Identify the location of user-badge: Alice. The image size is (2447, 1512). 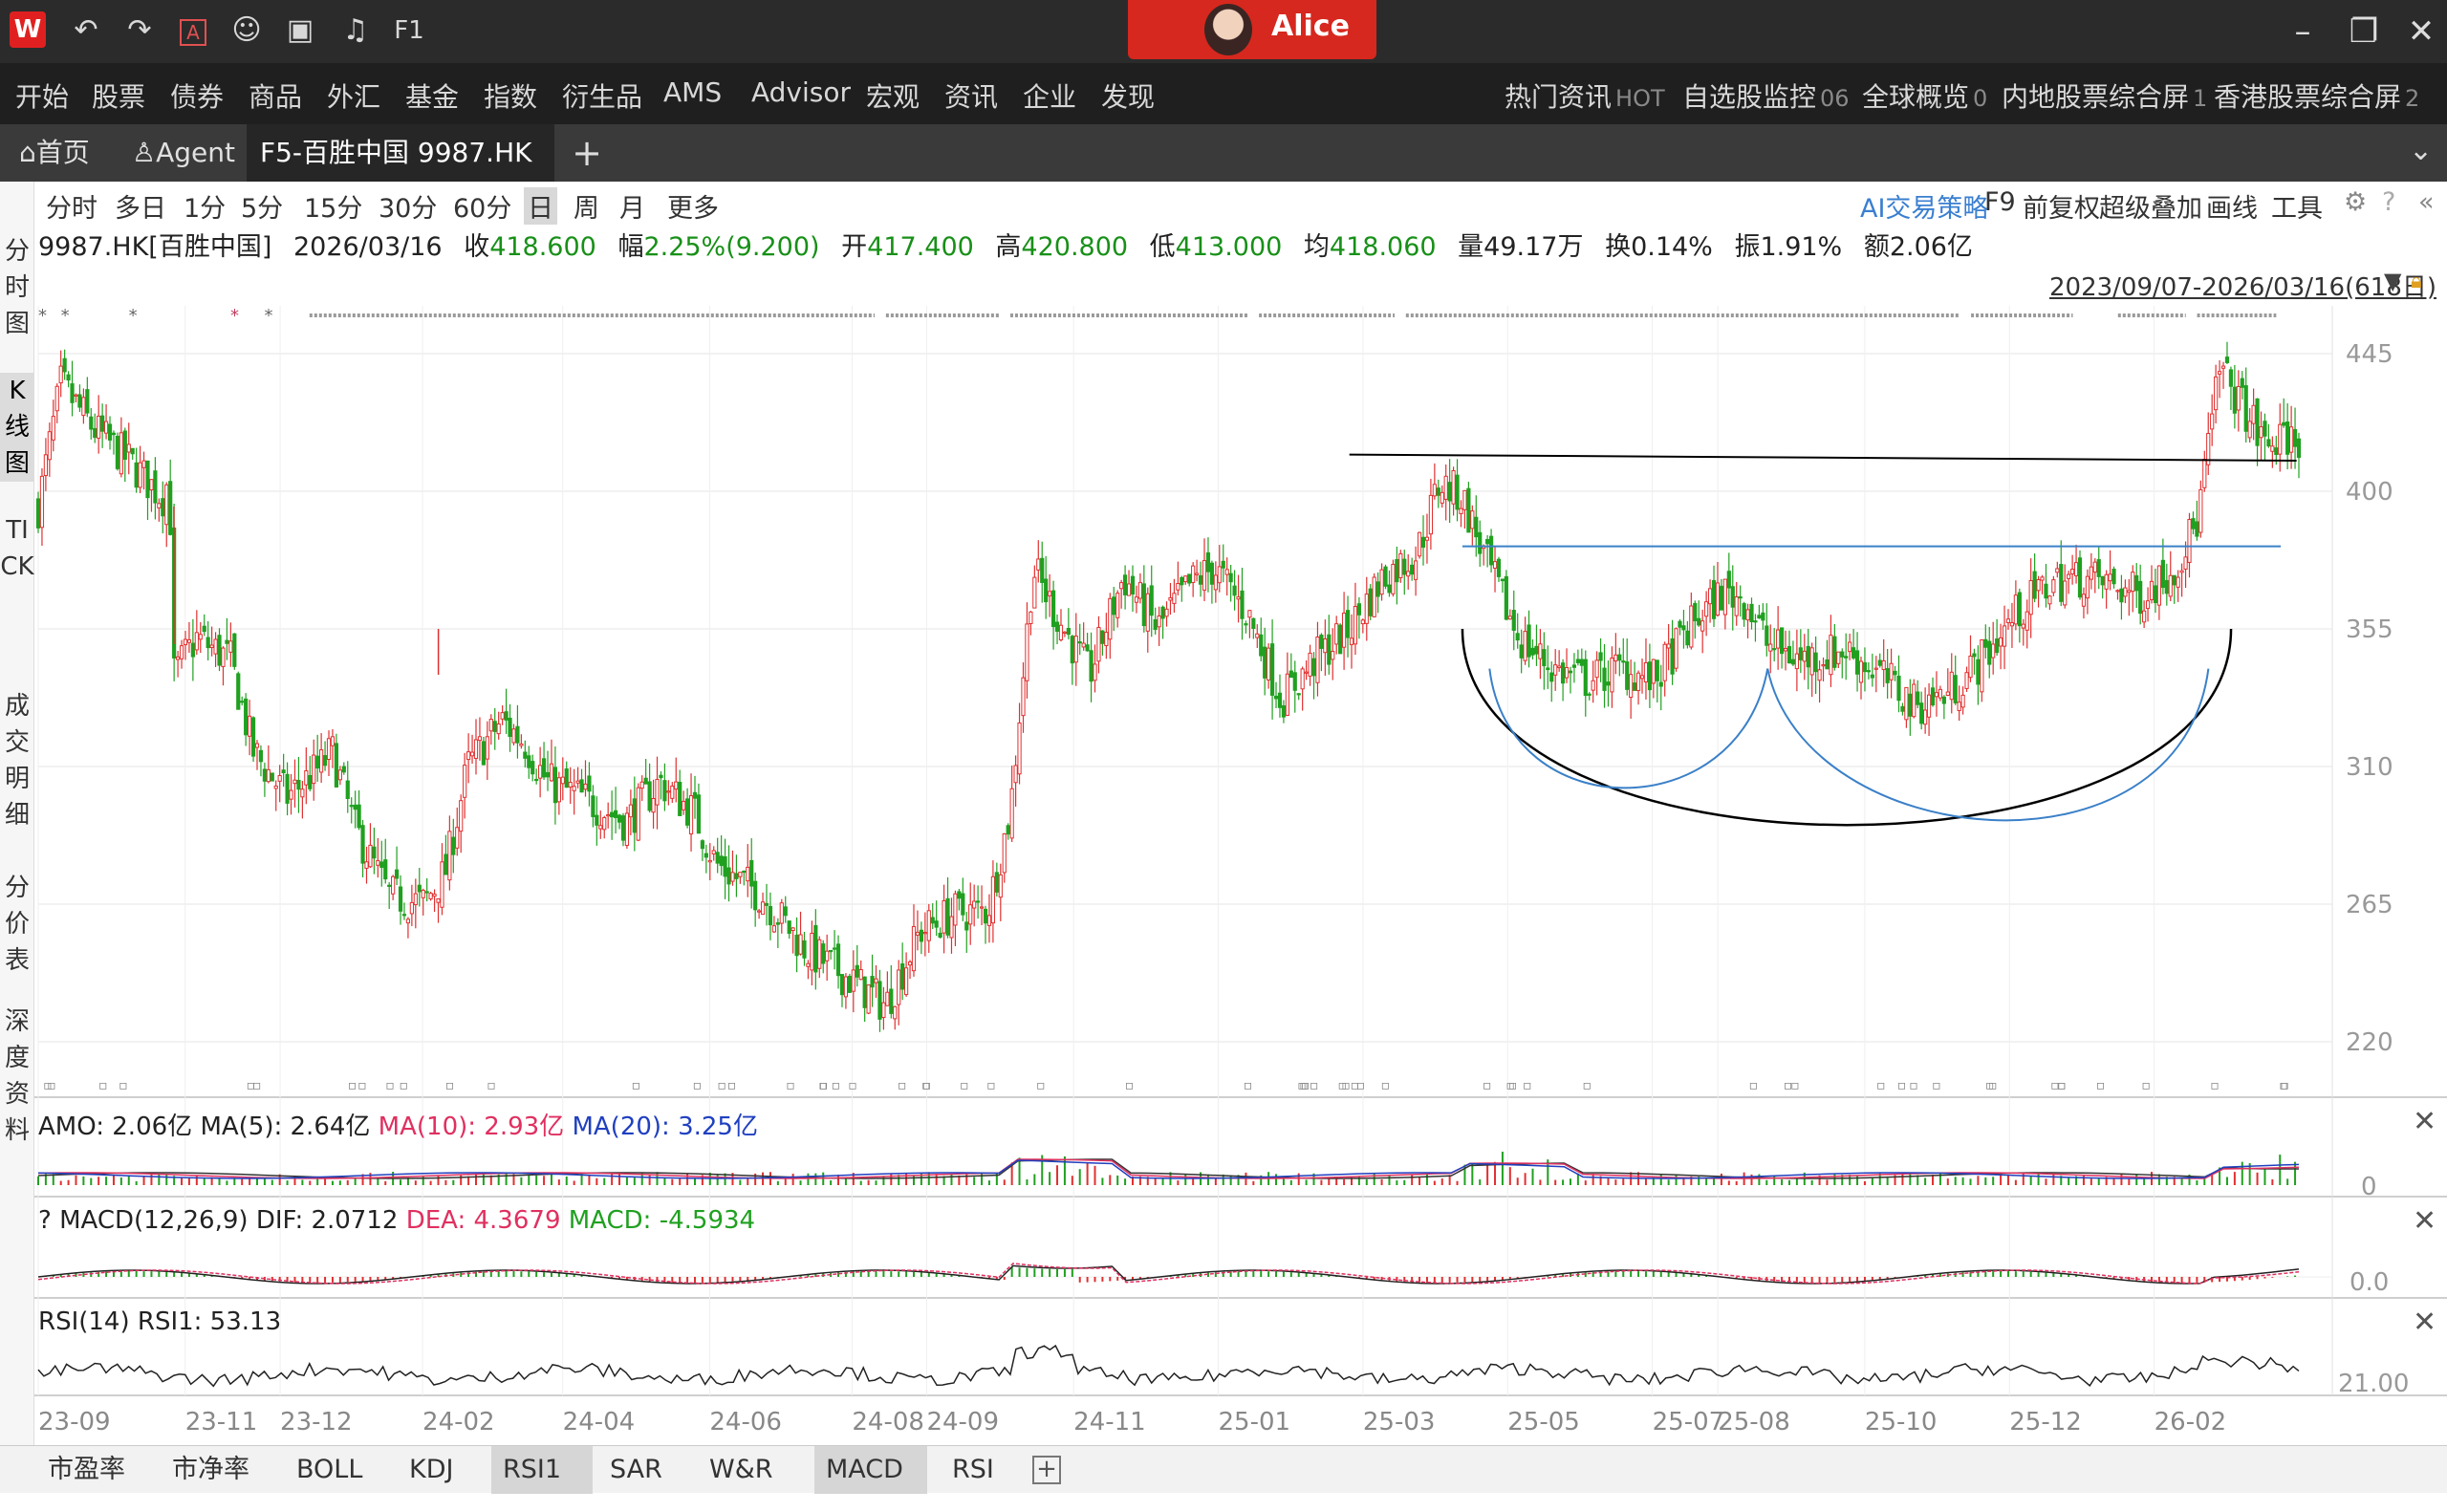
(1252, 29).